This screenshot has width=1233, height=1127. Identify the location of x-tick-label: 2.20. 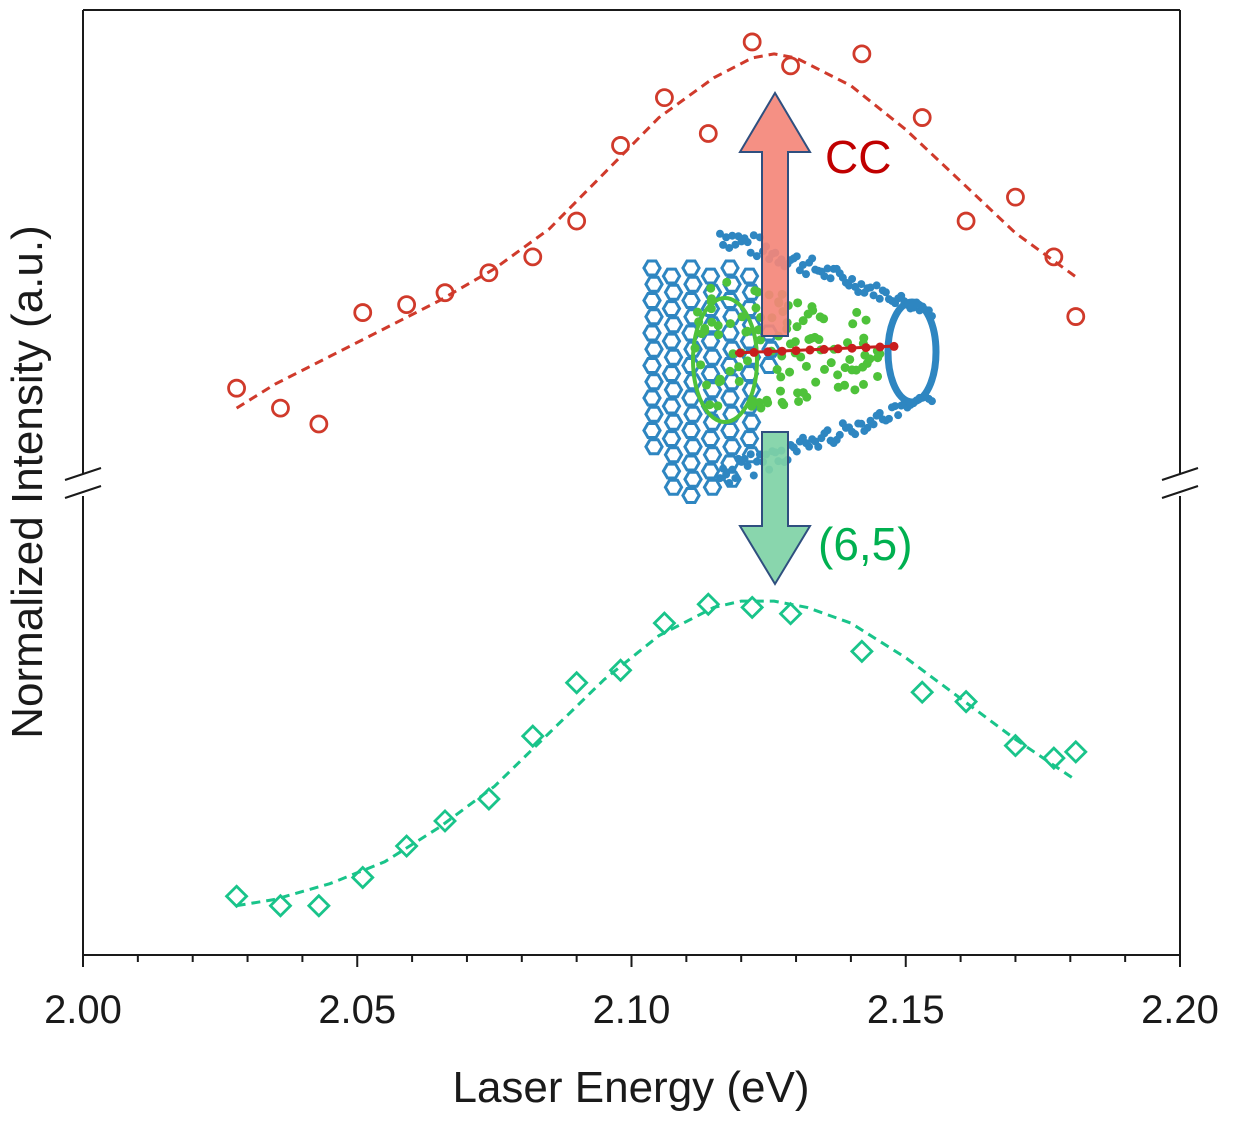
(1180, 1010).